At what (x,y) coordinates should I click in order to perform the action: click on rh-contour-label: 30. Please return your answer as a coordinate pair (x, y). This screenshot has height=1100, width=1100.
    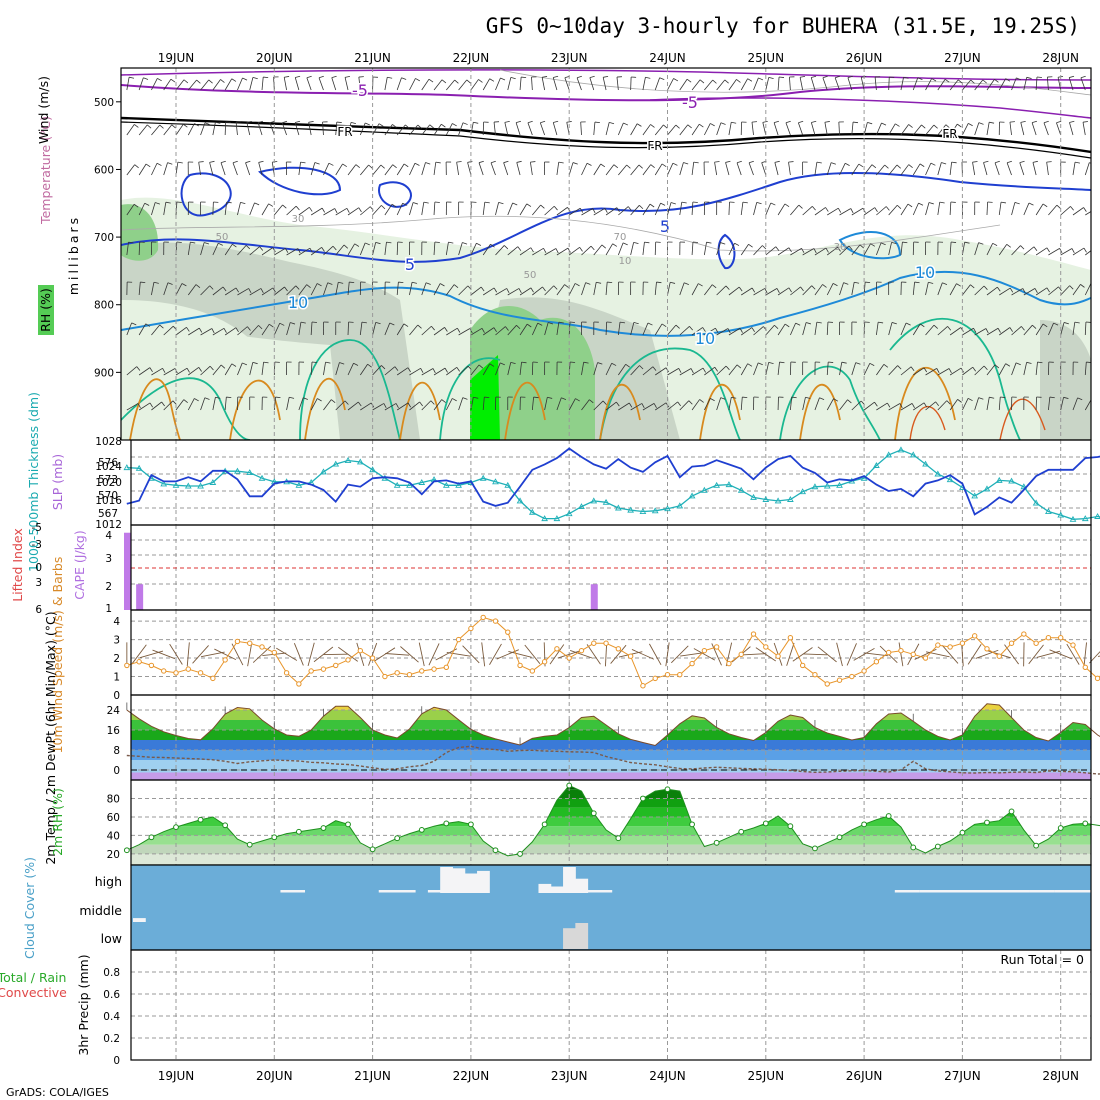
    Looking at the image, I should click on (840, 247).